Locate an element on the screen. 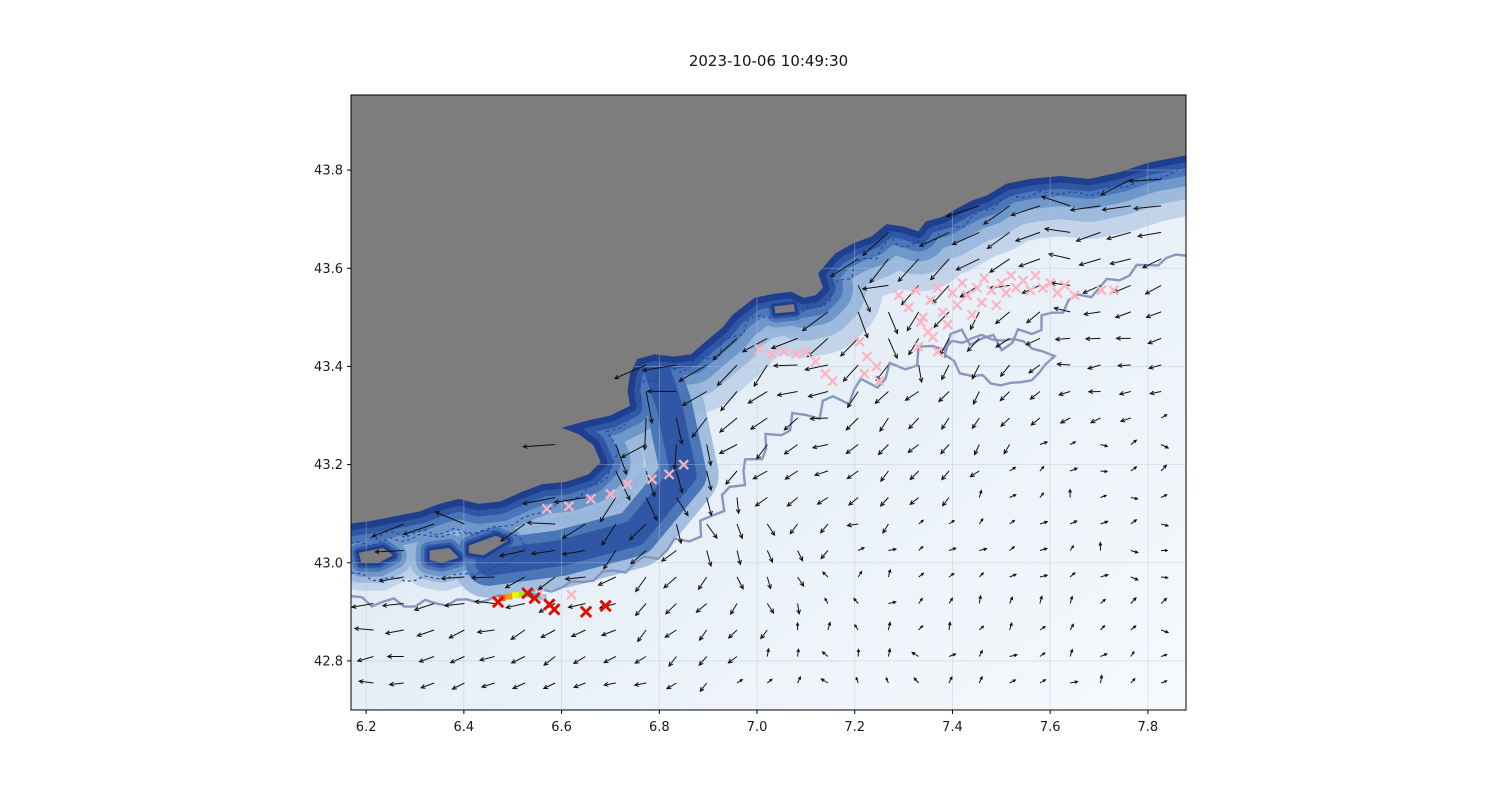 This screenshot has width=1500, height=800. x-tick-label: 7.4 is located at coordinates (952, 727).